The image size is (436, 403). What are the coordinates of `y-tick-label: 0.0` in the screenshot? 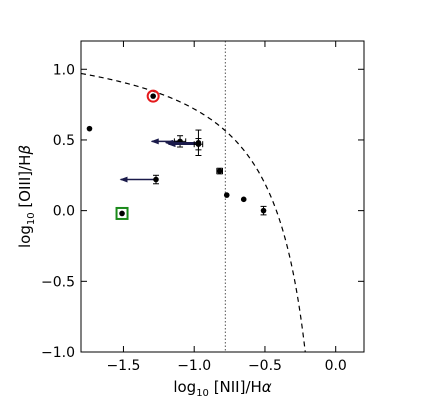 It's located at (64, 212).